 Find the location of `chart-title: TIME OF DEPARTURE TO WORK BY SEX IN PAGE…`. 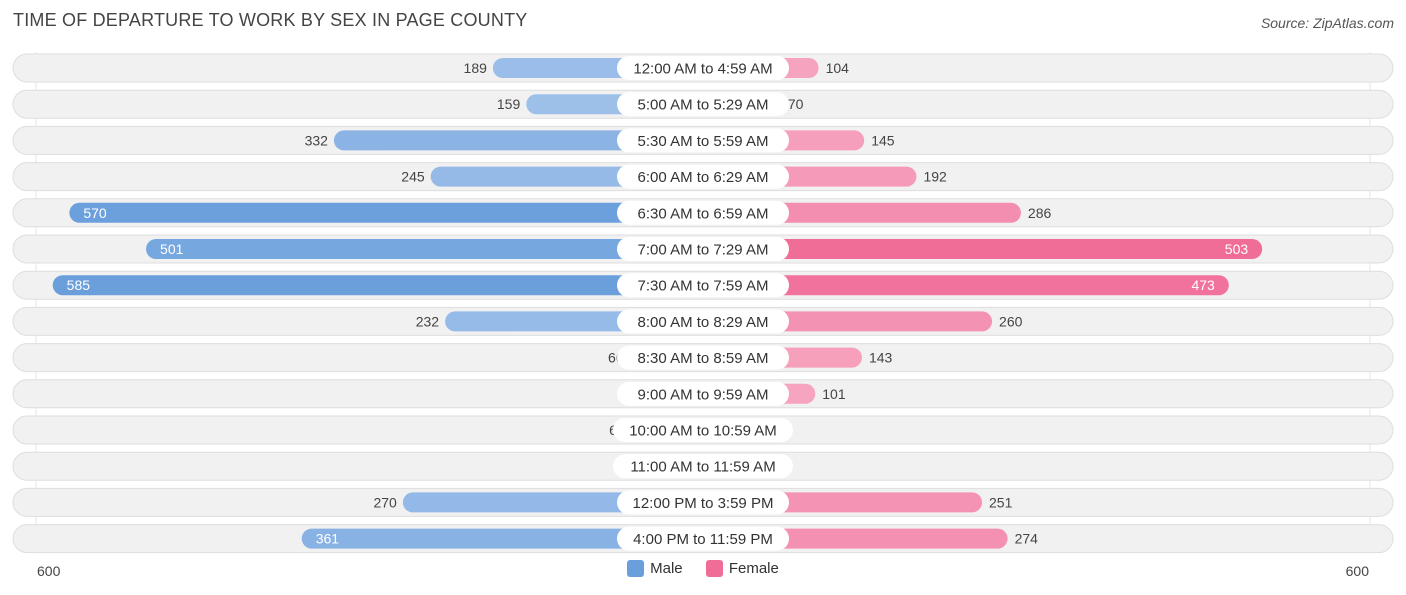

chart-title: TIME OF DEPARTURE TO WORK BY SEX IN PAGE… is located at coordinates (270, 20).